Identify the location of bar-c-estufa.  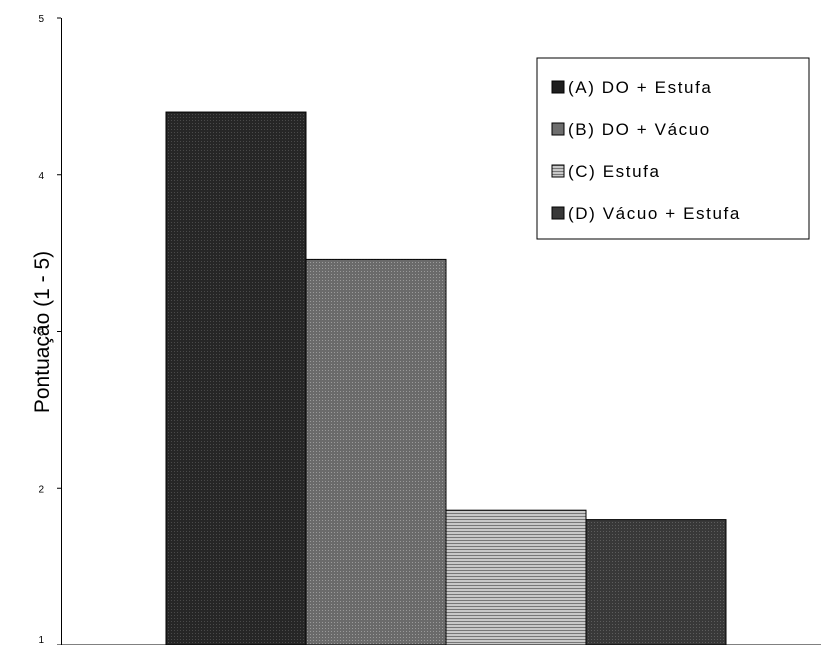
(516, 577).